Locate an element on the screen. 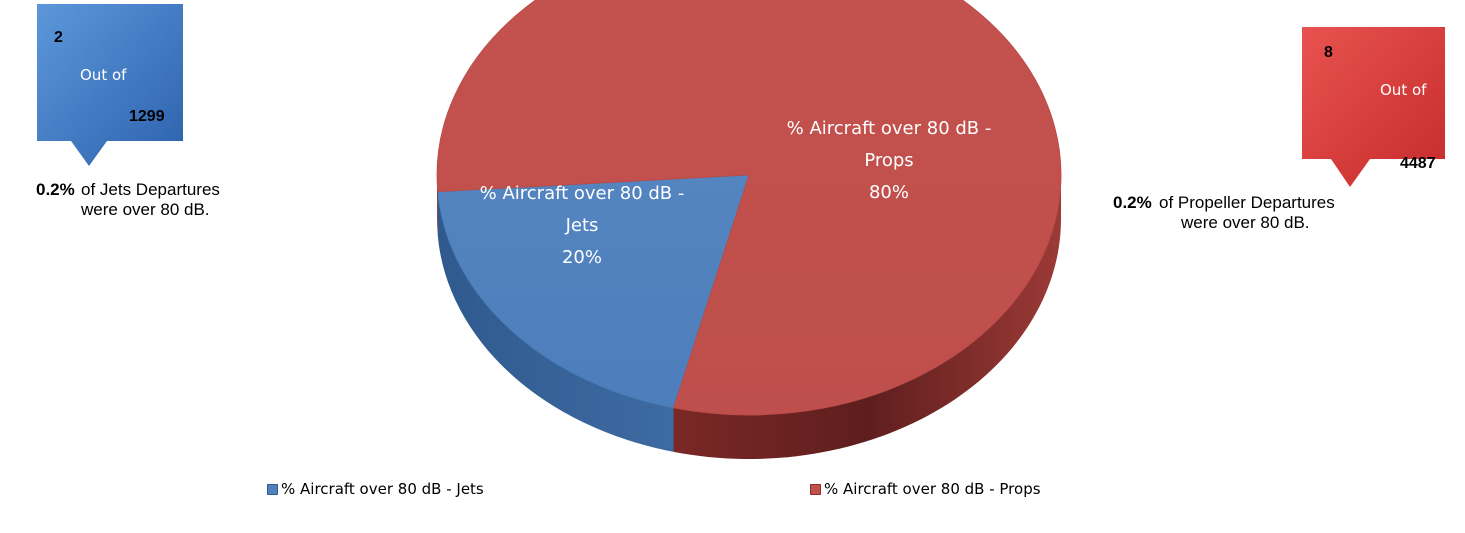  jets-callout: 2 Out of 1299 is located at coordinates (110, 85).